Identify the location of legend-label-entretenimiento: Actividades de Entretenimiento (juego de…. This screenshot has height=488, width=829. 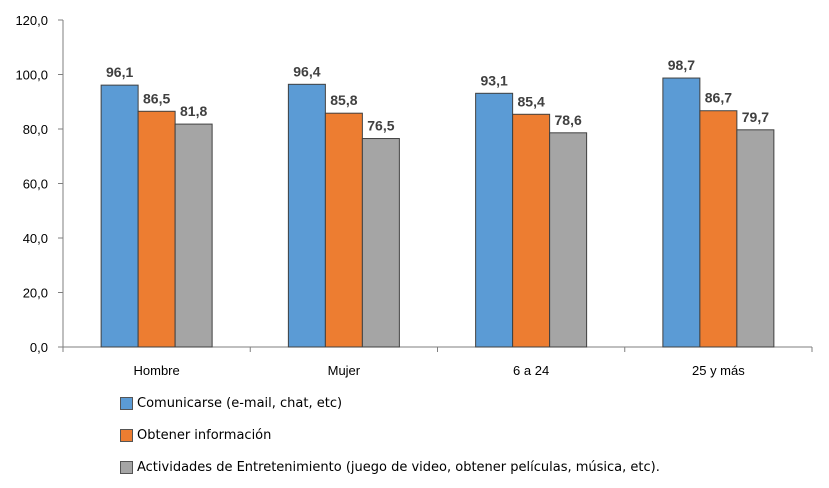
(398, 467).